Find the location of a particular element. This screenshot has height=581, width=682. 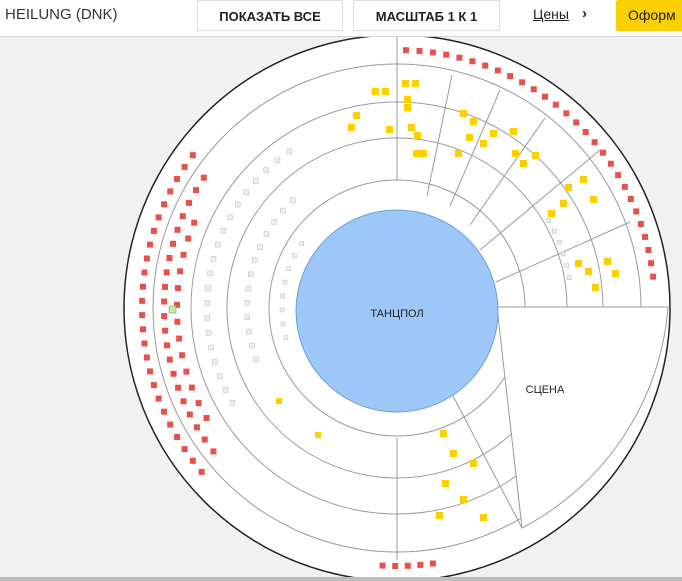

horizontal-scrollbar is located at coordinates (341, 579).